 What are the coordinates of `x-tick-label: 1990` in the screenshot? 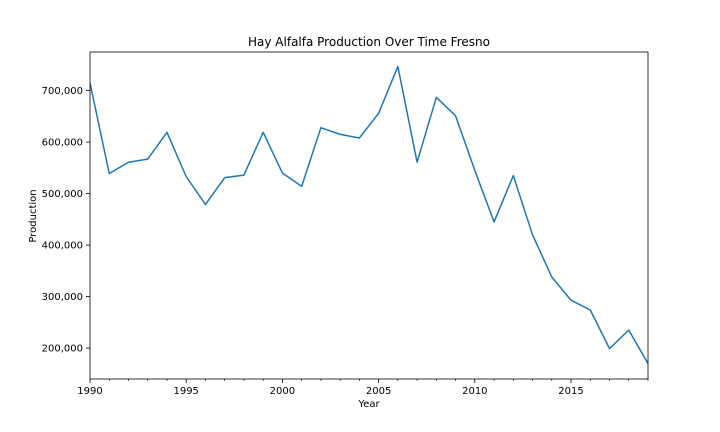 It's located at (89, 391).